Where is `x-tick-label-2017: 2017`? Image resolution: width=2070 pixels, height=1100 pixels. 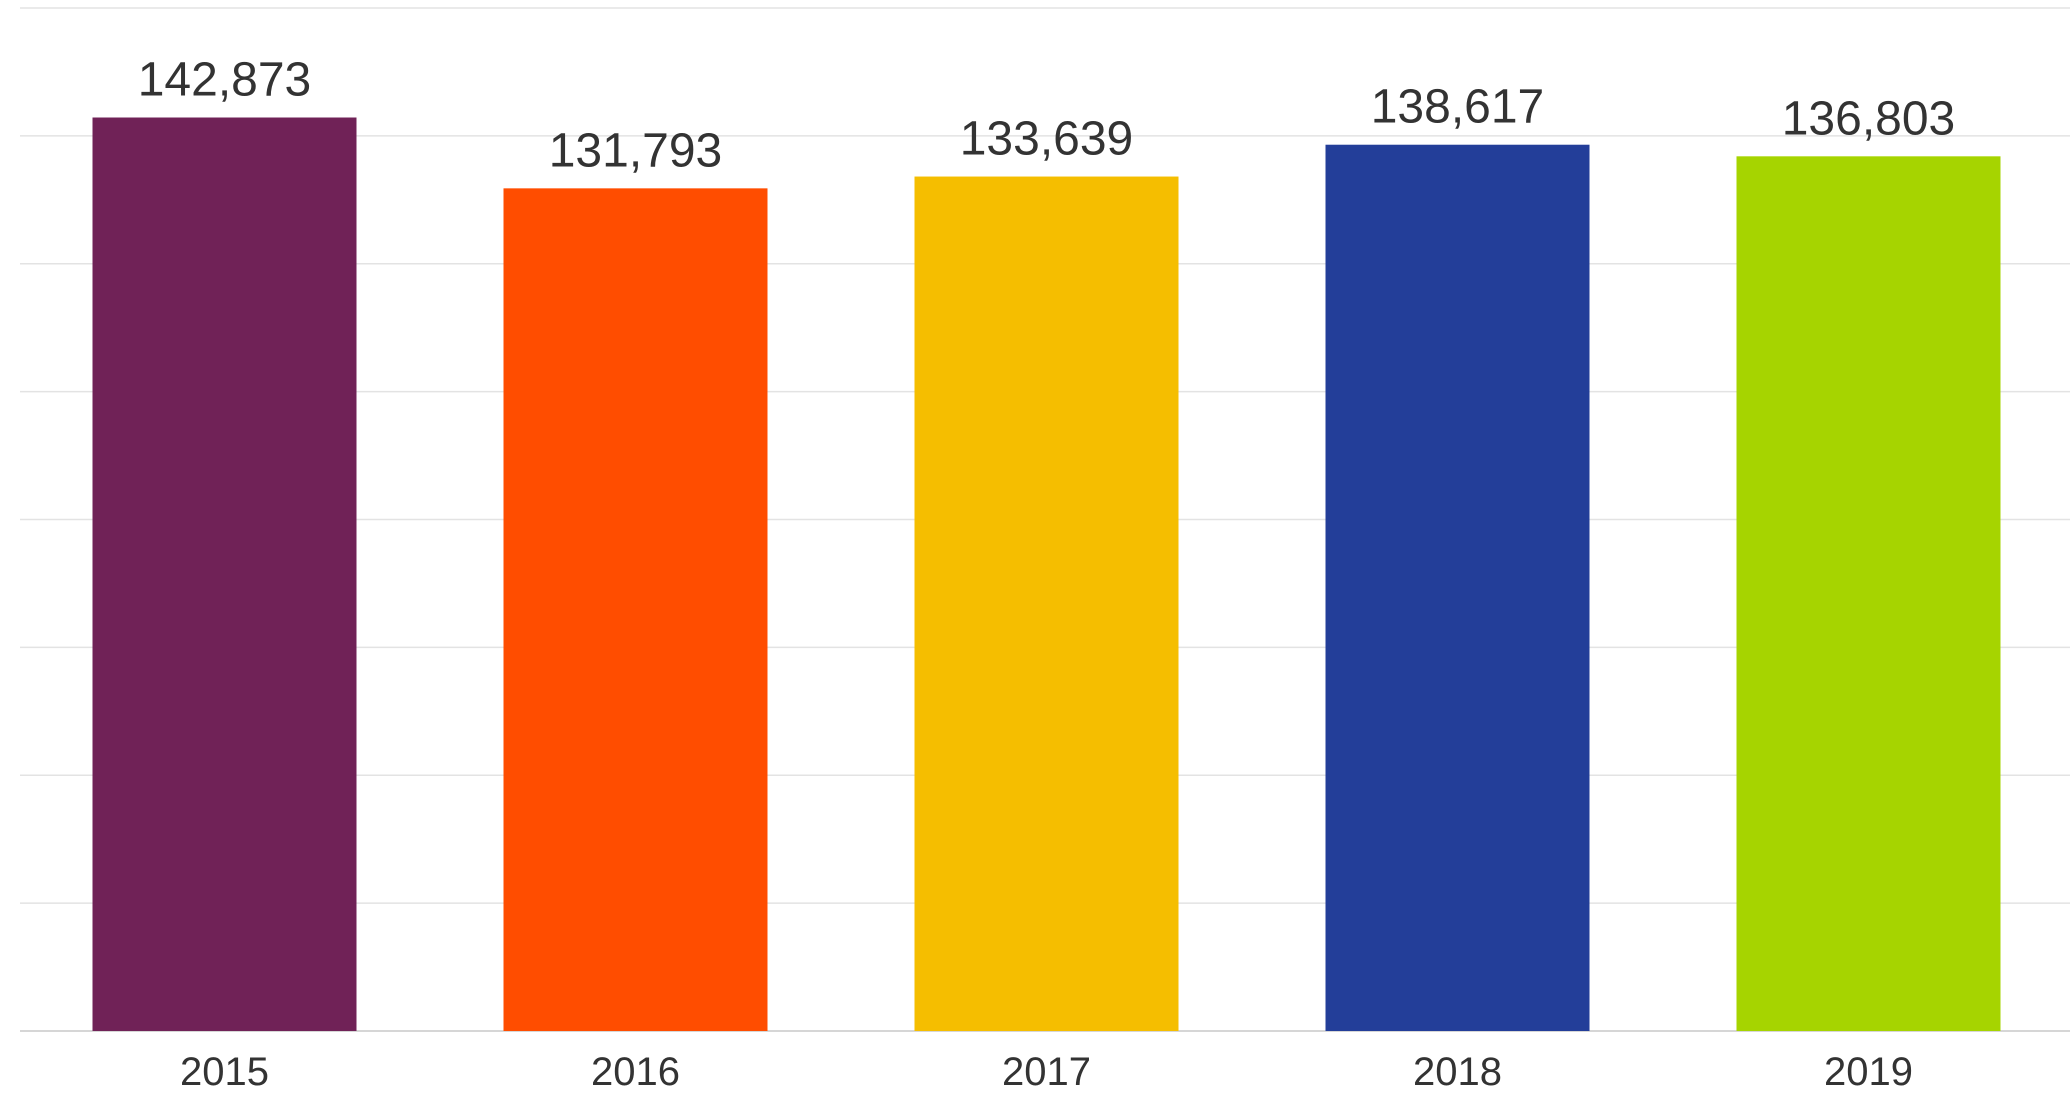
x-tick-label-2017: 2017 is located at coordinates (1046, 1072).